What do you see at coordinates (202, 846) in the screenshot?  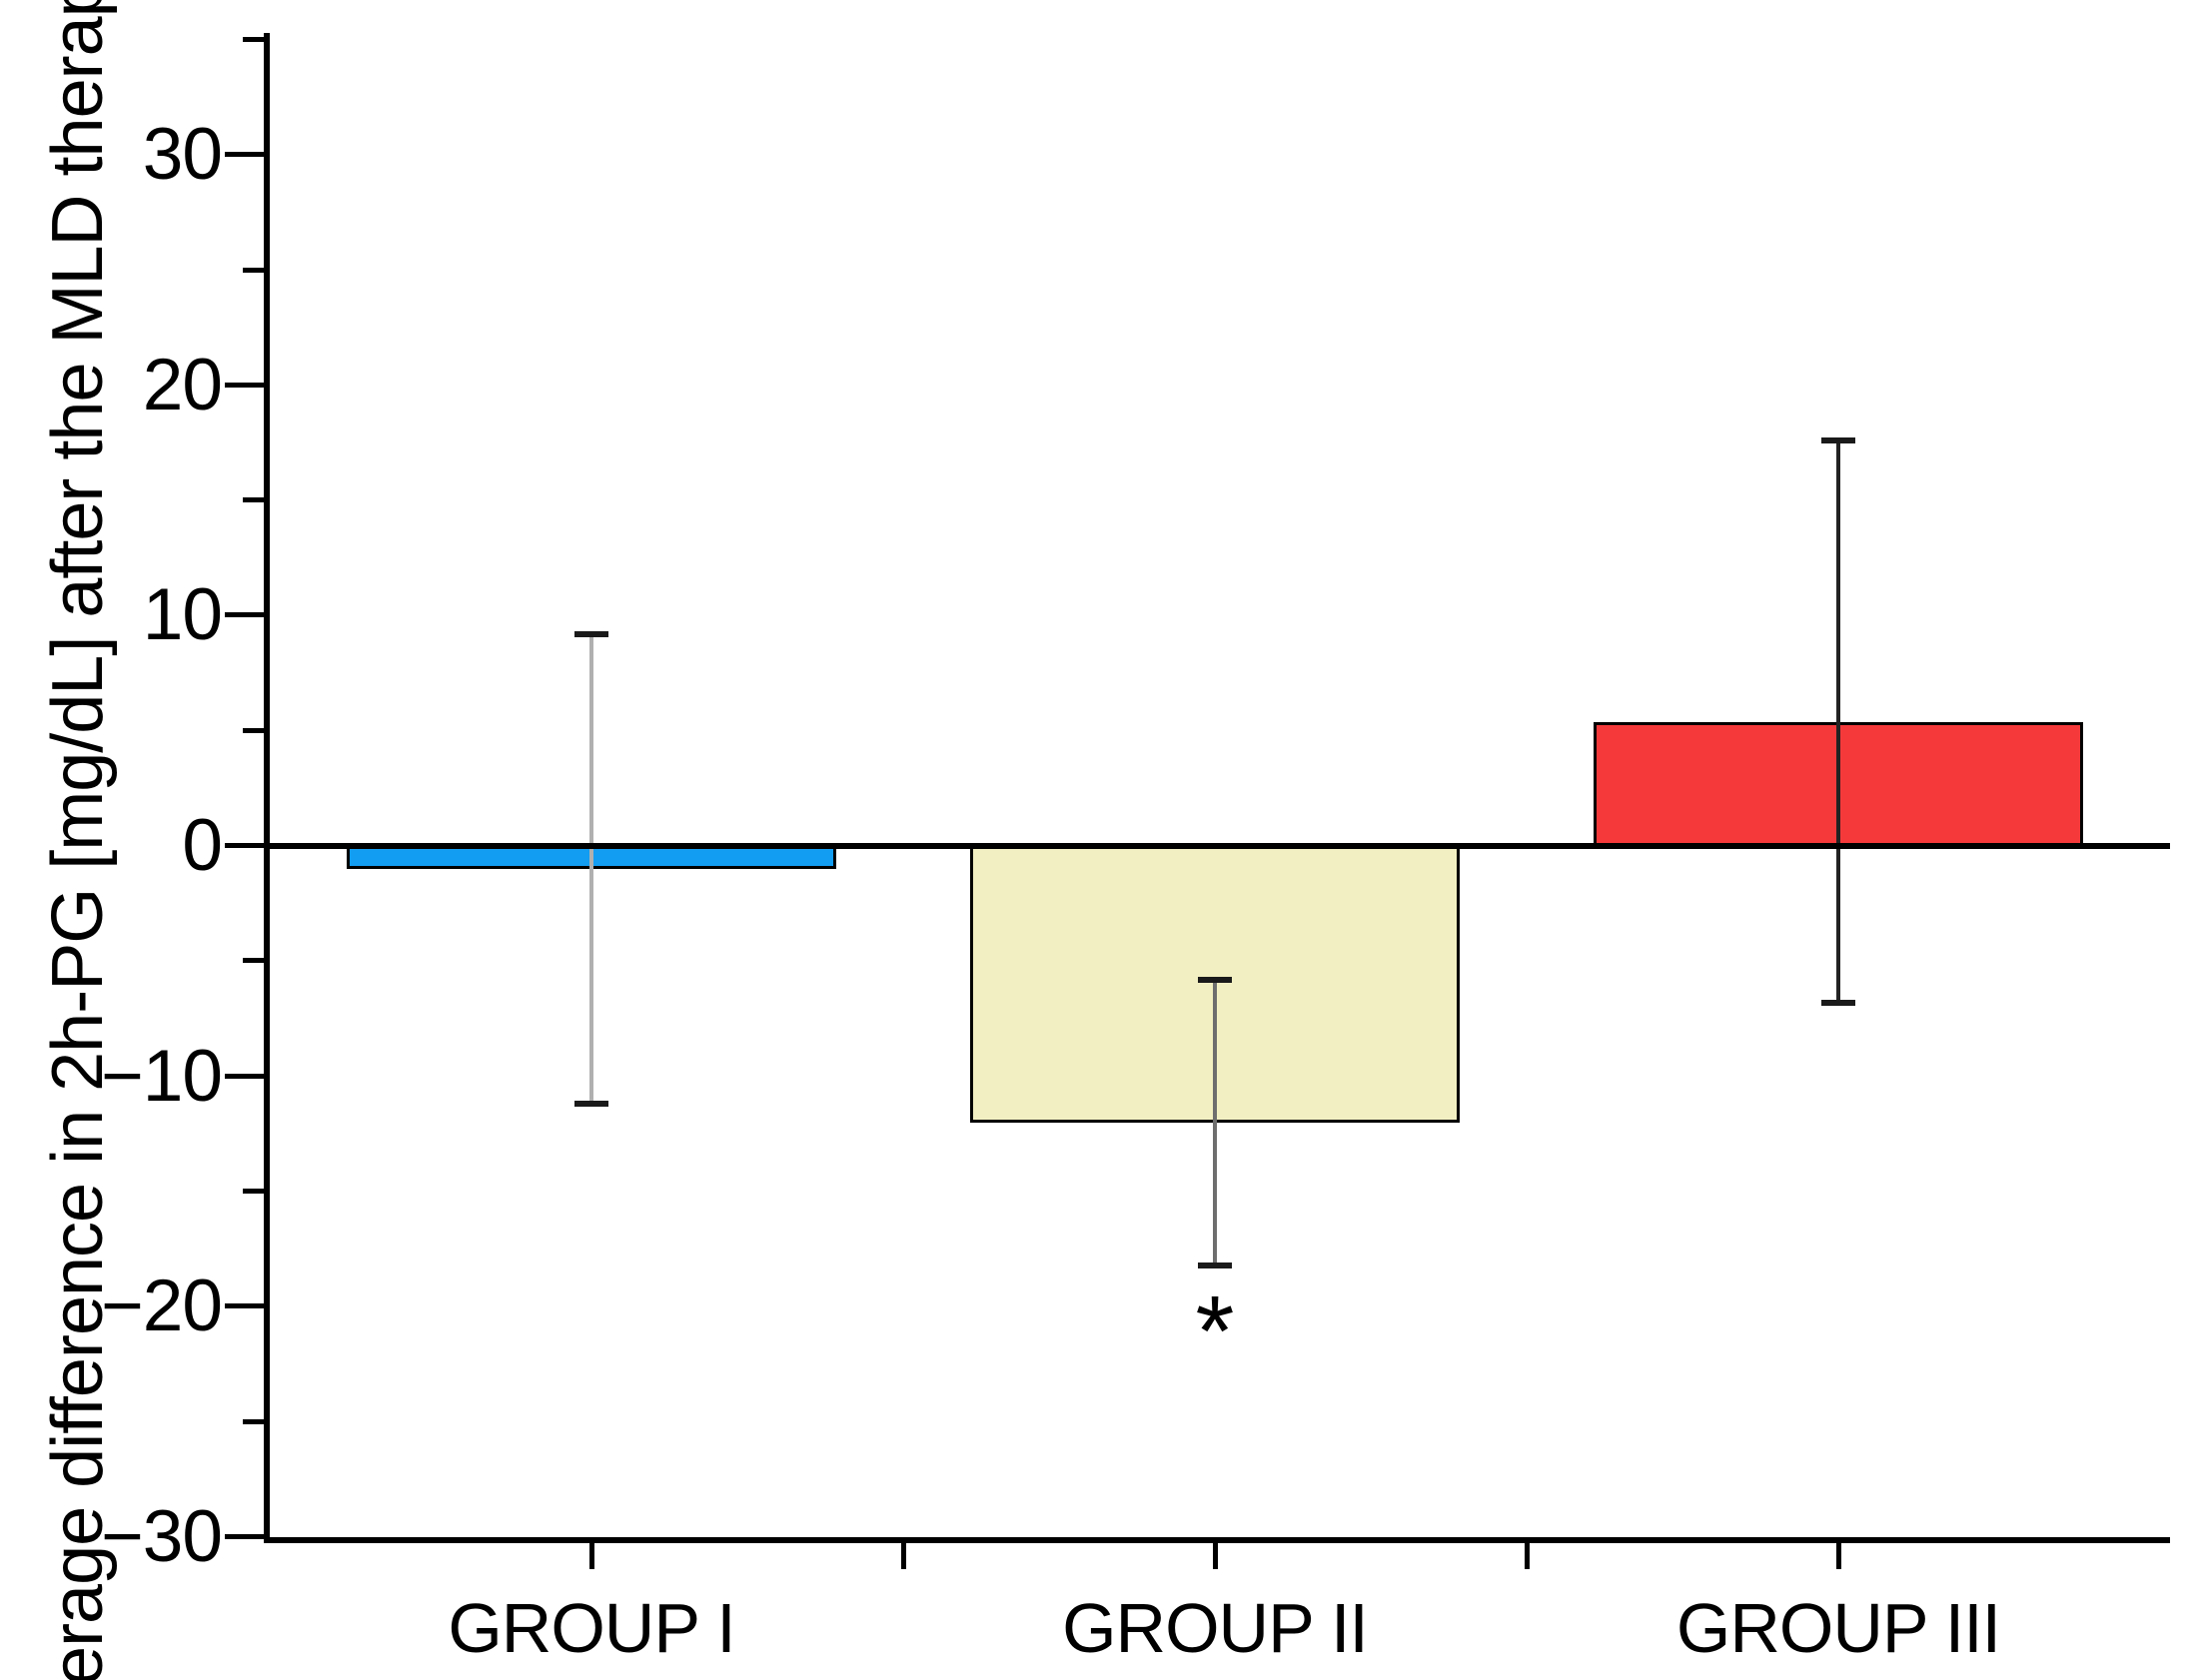 I see `y-tick-label: 0` at bounding box center [202, 846].